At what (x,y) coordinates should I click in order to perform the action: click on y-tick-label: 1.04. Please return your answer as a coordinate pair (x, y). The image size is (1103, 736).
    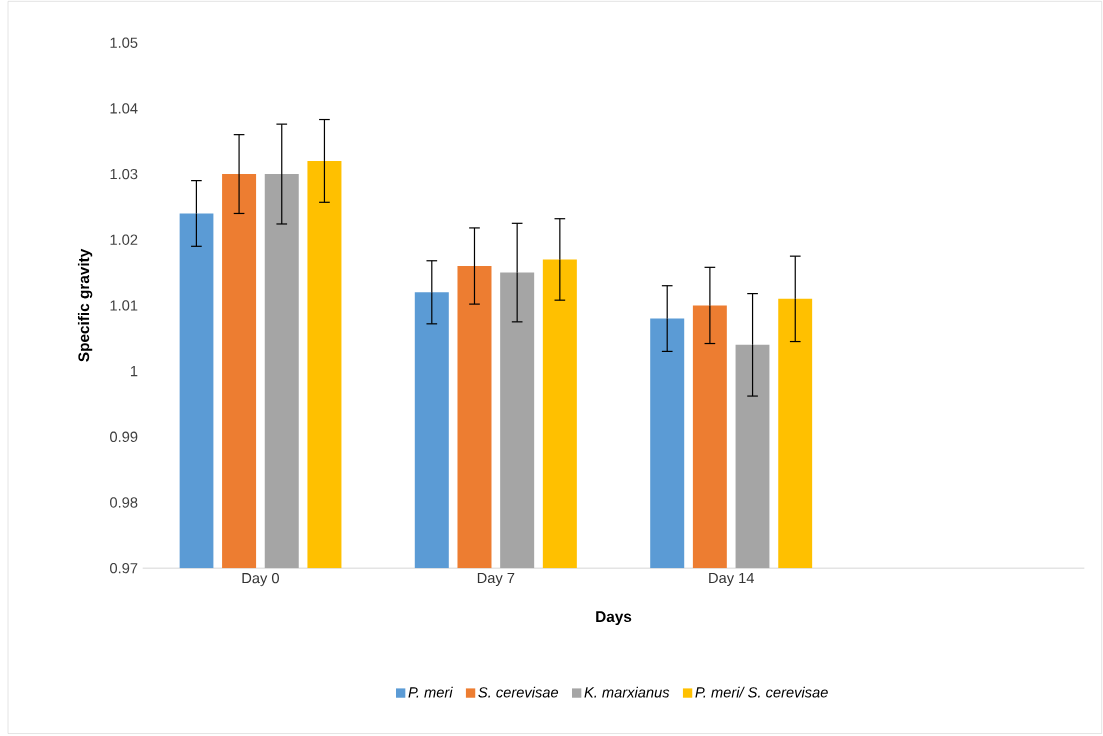
    Looking at the image, I should click on (124, 108).